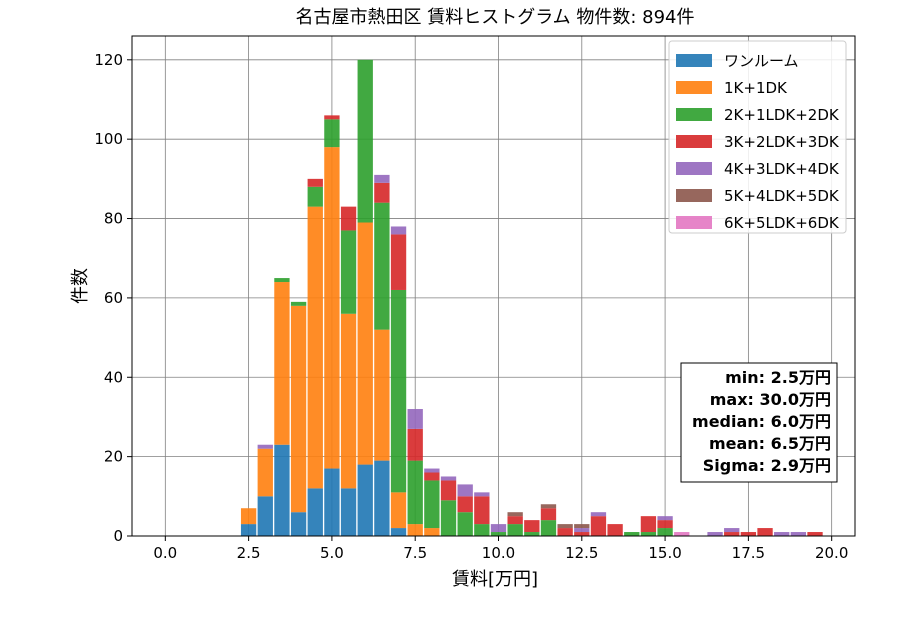 This screenshot has width=900, height=630. What do you see at coordinates (332, 553) in the screenshot?
I see `x-tick-label: 5.0` at bounding box center [332, 553].